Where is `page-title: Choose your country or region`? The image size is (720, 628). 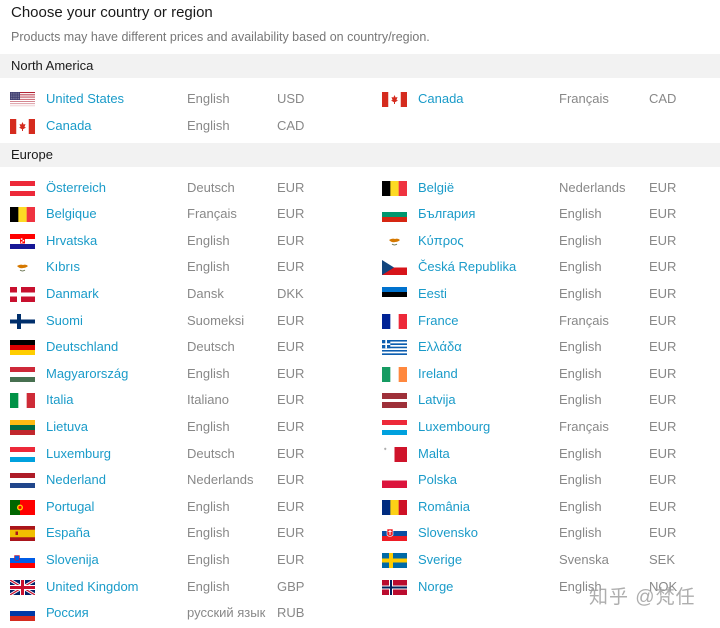 page-title: Choose your country or region is located at coordinates (112, 12).